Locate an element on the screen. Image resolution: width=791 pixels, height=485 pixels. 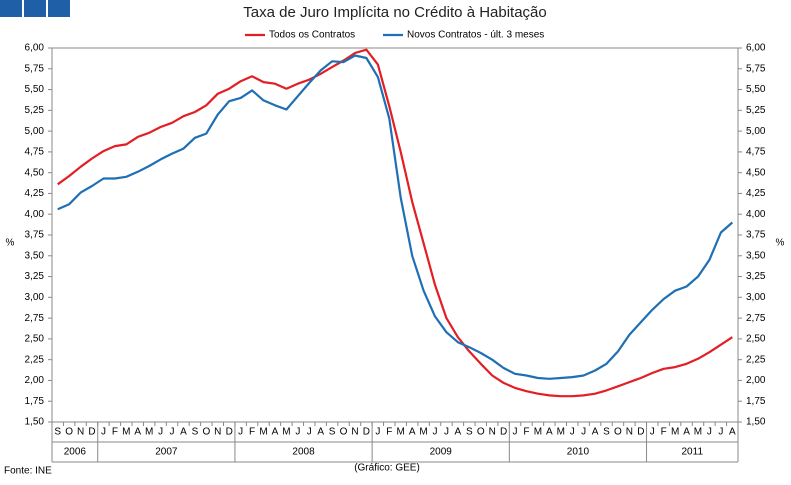
y-tick-label: 3,00 is located at coordinates (35, 297).